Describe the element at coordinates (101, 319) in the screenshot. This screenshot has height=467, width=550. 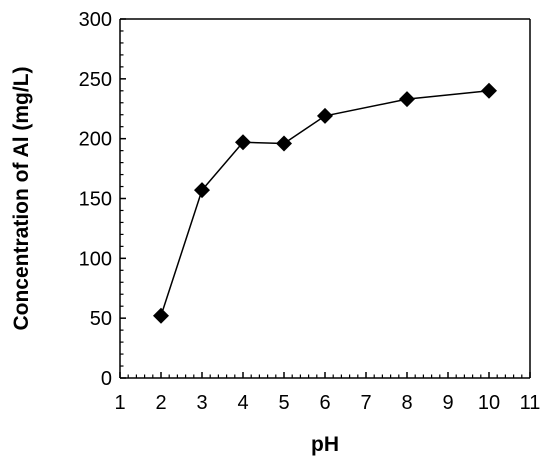
I see `y-tick-label: 50` at that location.